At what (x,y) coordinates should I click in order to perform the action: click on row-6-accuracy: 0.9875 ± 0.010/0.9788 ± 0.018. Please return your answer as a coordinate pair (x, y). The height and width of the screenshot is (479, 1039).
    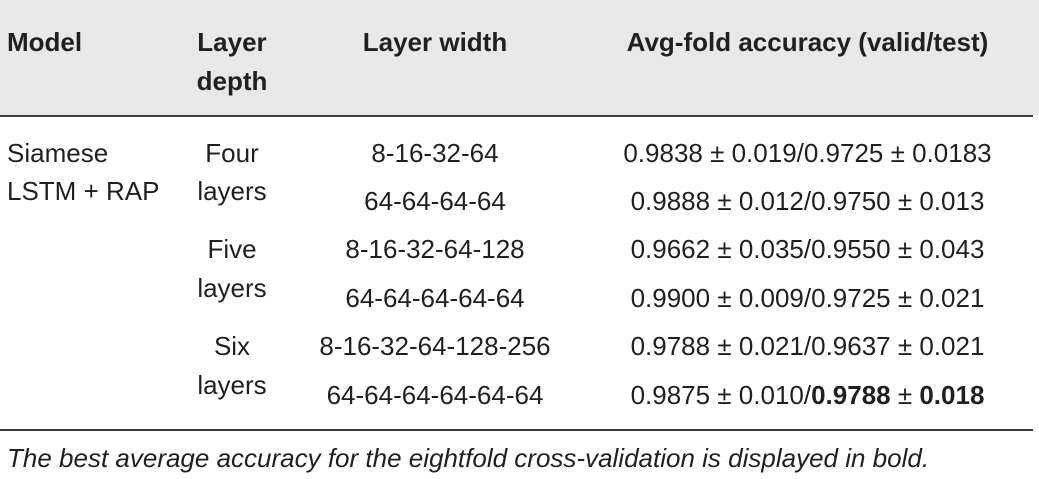
    Looking at the image, I should click on (807, 395).